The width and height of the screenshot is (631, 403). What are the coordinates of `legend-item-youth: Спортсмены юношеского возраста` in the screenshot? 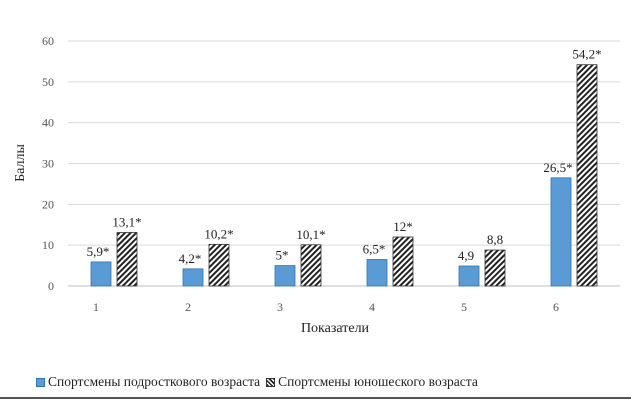 It's located at (372, 382).